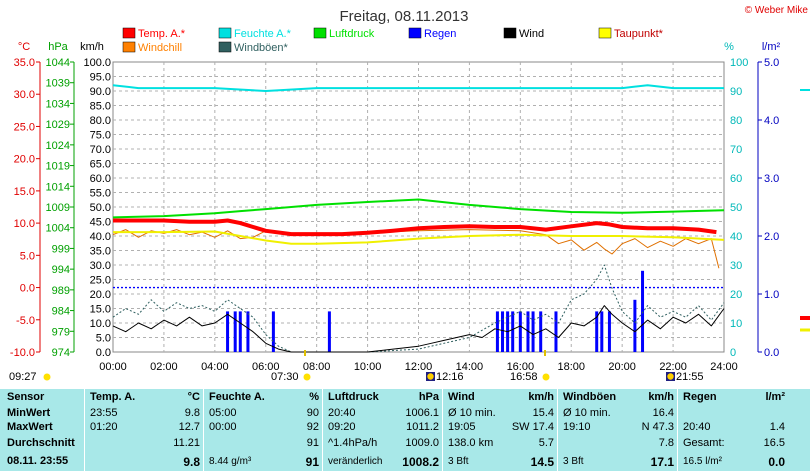 The height and width of the screenshot is (471, 810). What do you see at coordinates (771, 121) in the screenshot?
I see `rain-tick-label: 4.0` at bounding box center [771, 121].